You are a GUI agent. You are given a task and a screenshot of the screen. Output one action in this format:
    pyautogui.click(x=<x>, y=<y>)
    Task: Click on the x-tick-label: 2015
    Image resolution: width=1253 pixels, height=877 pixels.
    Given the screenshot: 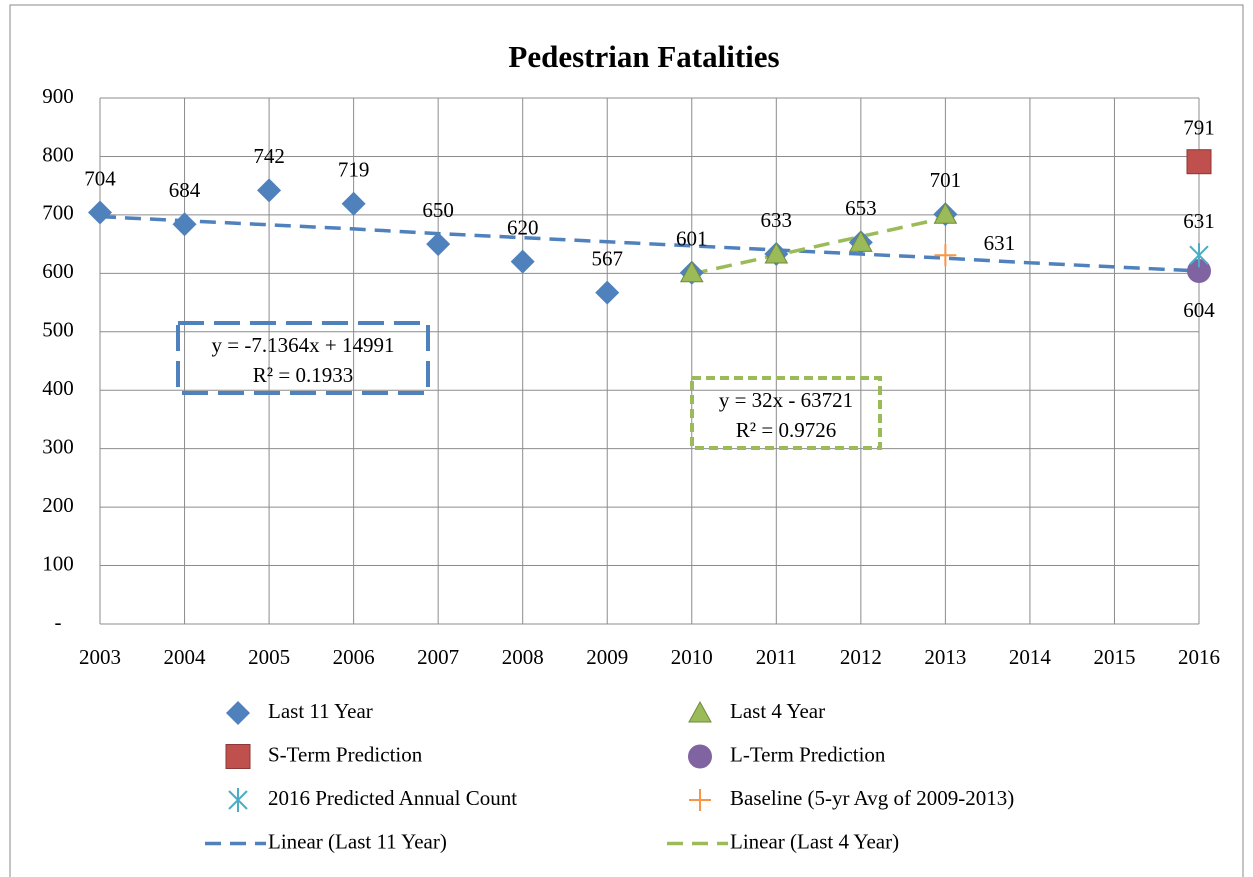 What is the action you would take?
    pyautogui.click(x=1114, y=657)
    